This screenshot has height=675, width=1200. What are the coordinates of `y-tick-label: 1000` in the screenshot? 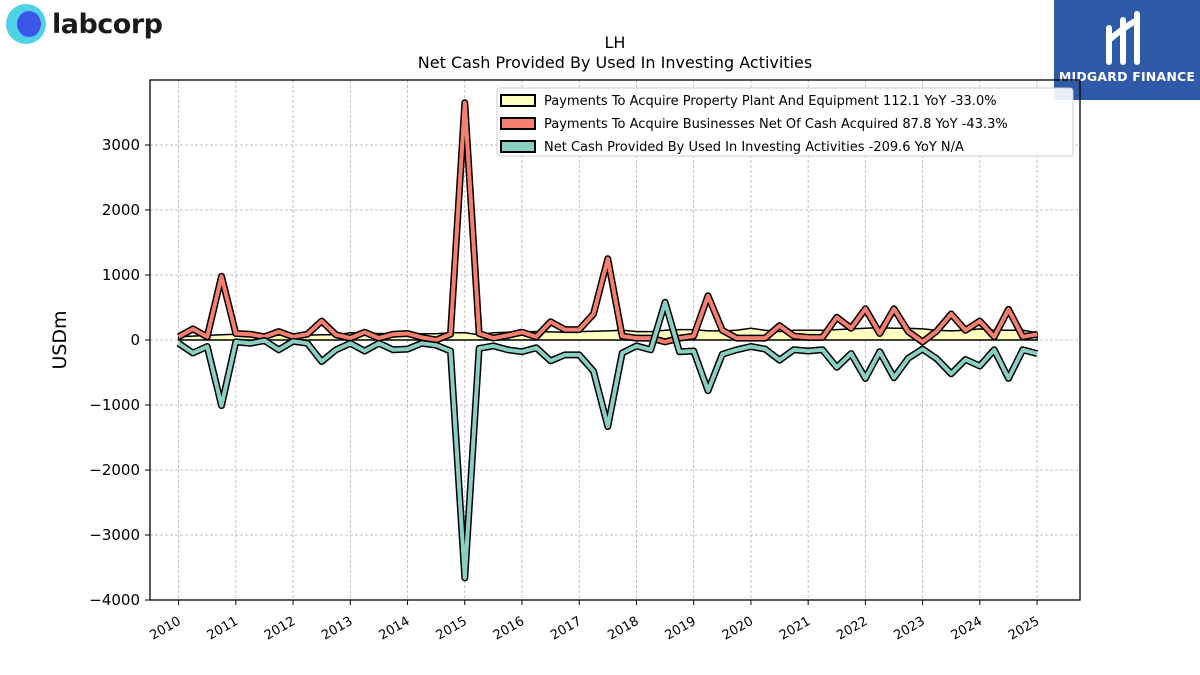 It's located at (121, 275).